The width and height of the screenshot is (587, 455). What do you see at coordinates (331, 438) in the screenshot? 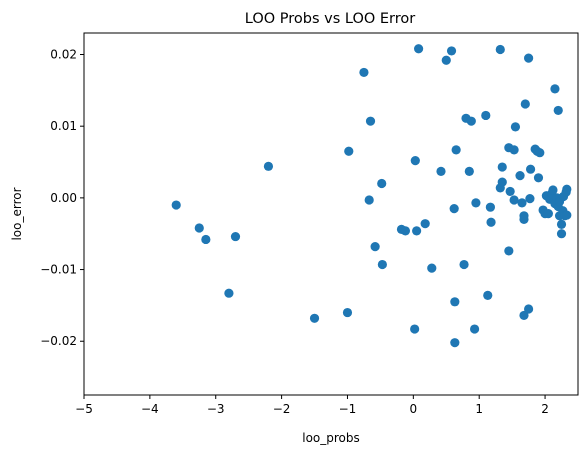
I see `x-axis-label: loo_probs` at bounding box center [331, 438].